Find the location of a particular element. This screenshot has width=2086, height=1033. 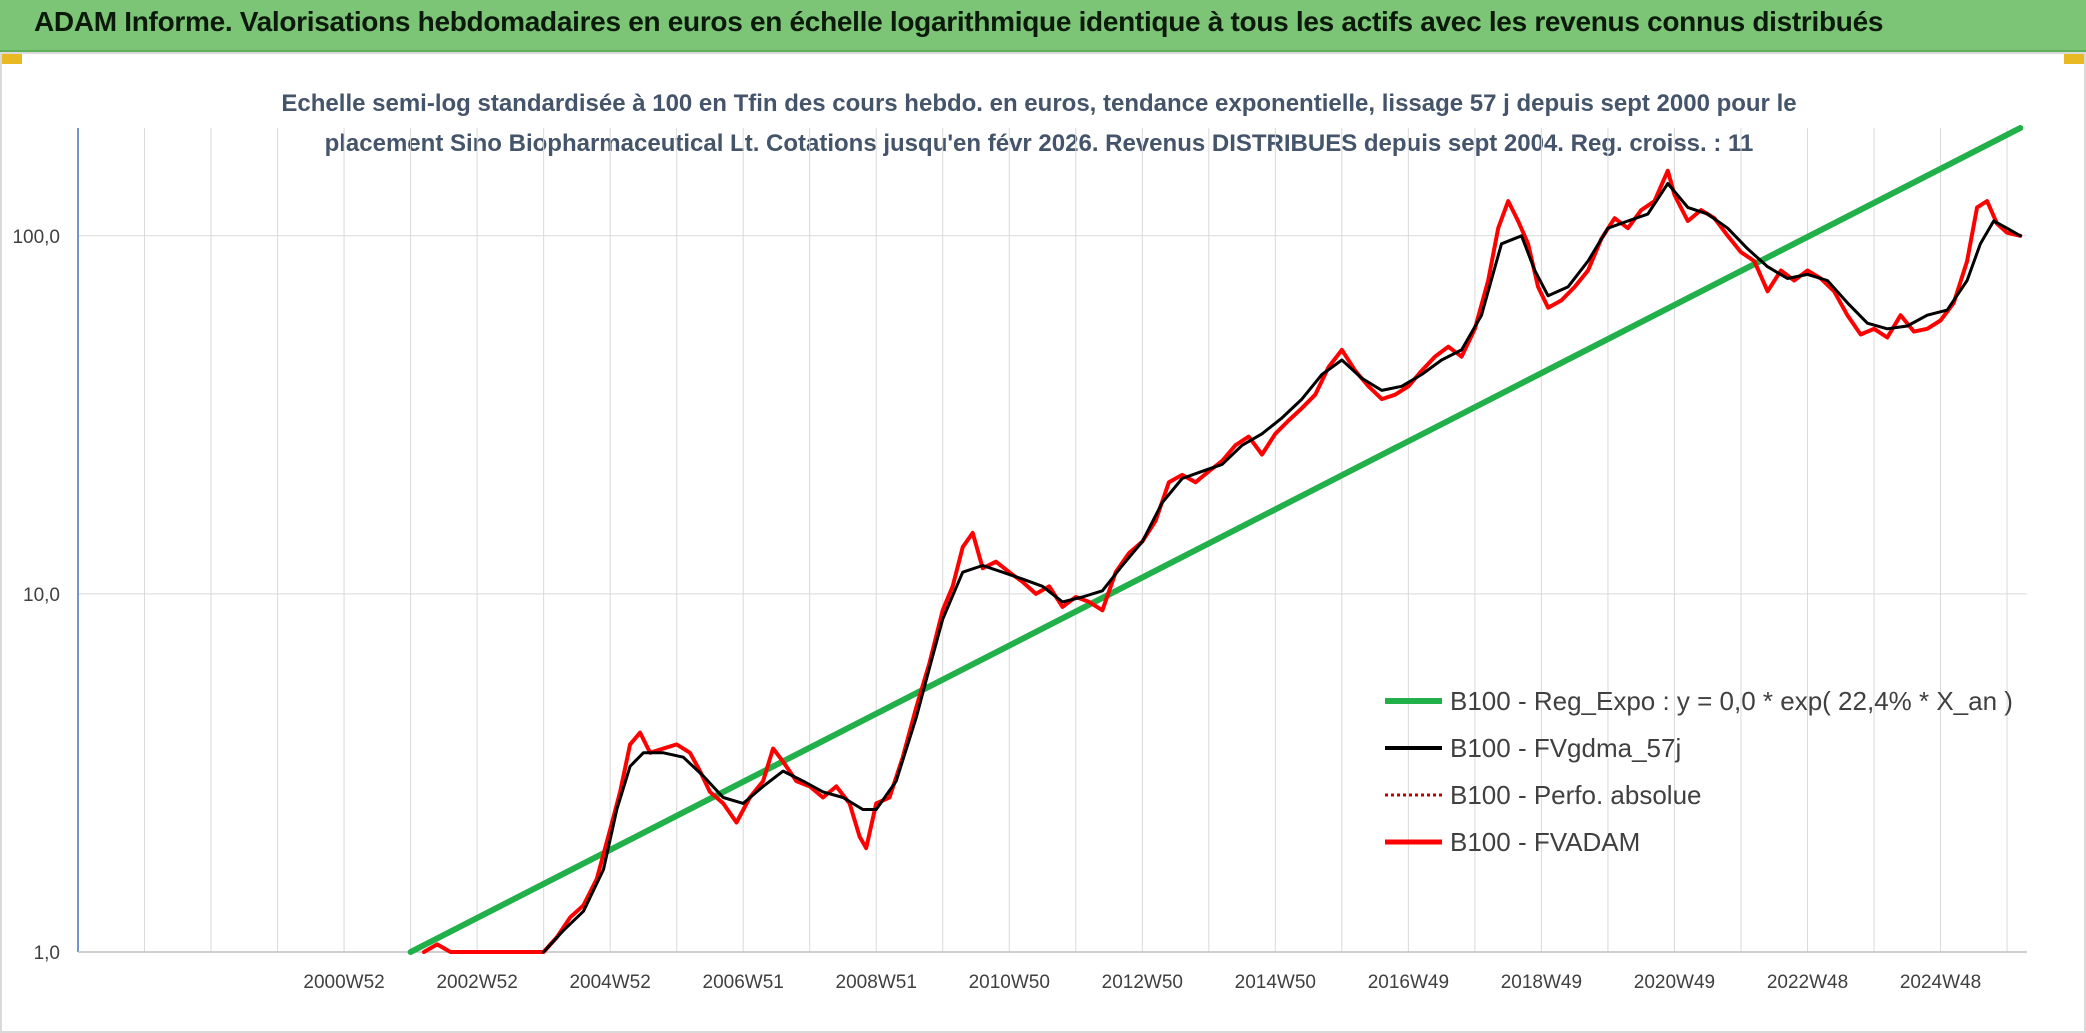

y-tick-label: 1,0 is located at coordinates (47, 953).